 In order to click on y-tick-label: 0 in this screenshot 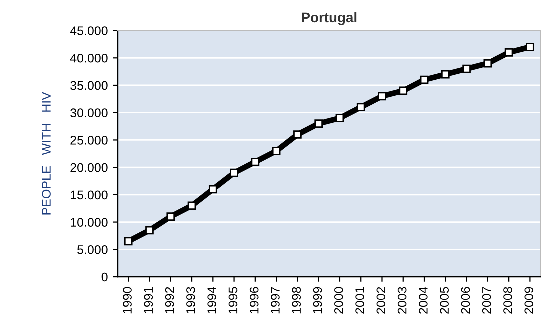, I will do `click(105, 277)`.